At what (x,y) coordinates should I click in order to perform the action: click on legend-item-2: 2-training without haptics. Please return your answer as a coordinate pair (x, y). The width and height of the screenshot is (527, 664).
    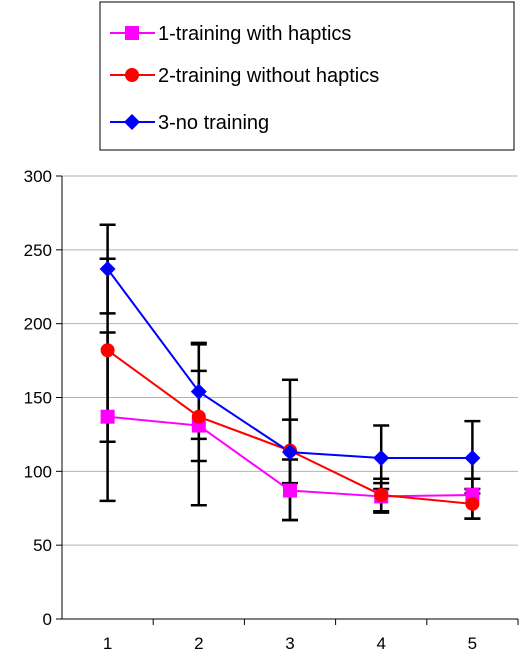
    Looking at the image, I should click on (244, 76).